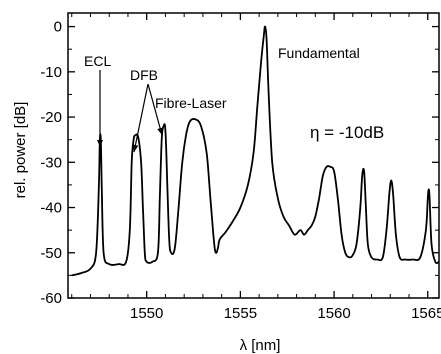  Describe the element at coordinates (58, 27) in the screenshot. I see `y-tick-label: 0` at that location.